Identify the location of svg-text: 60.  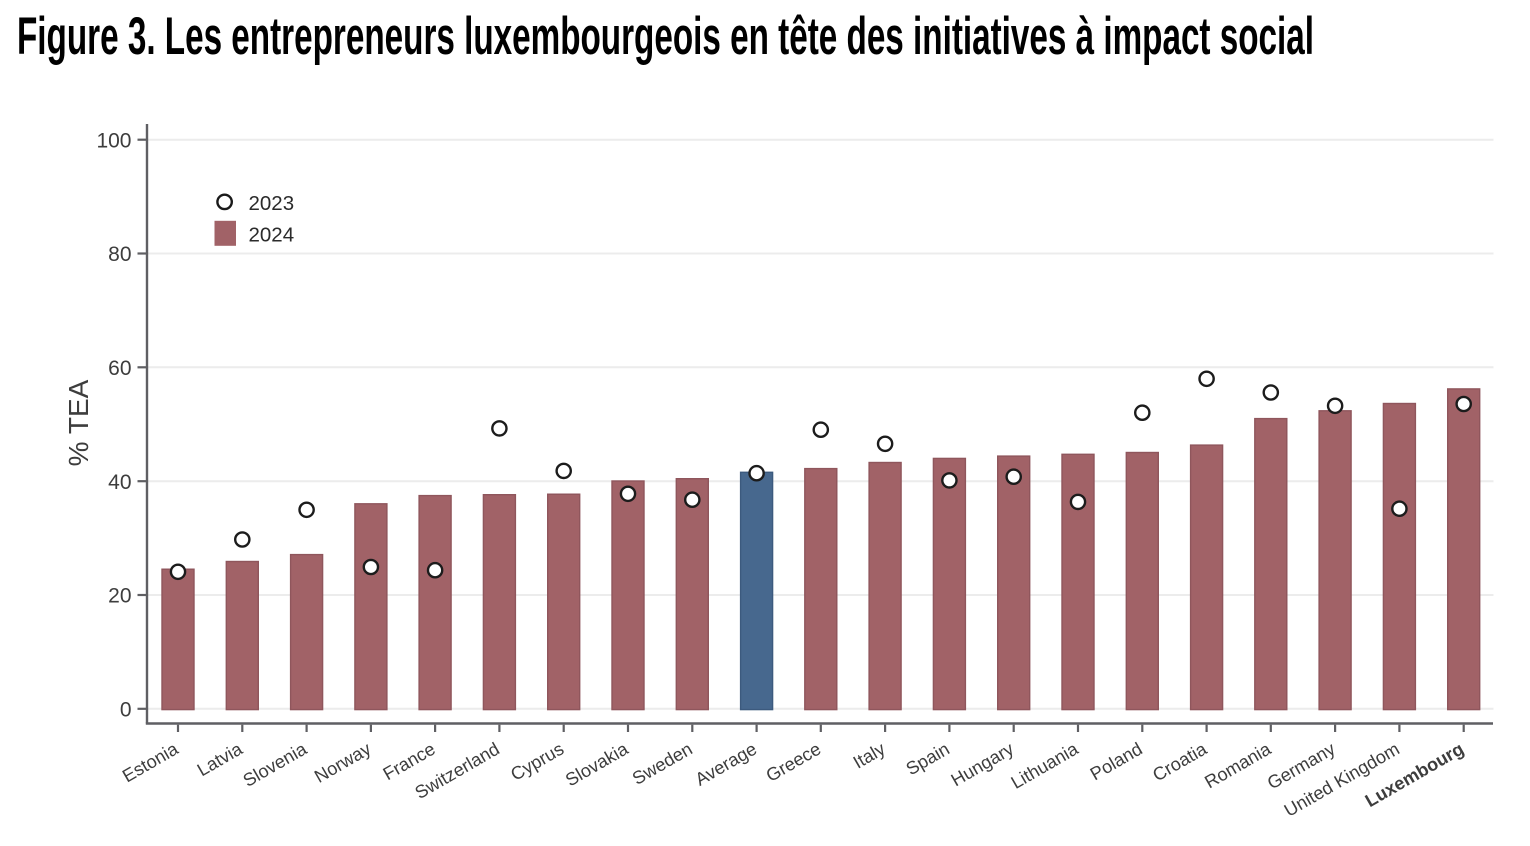
(119, 368).